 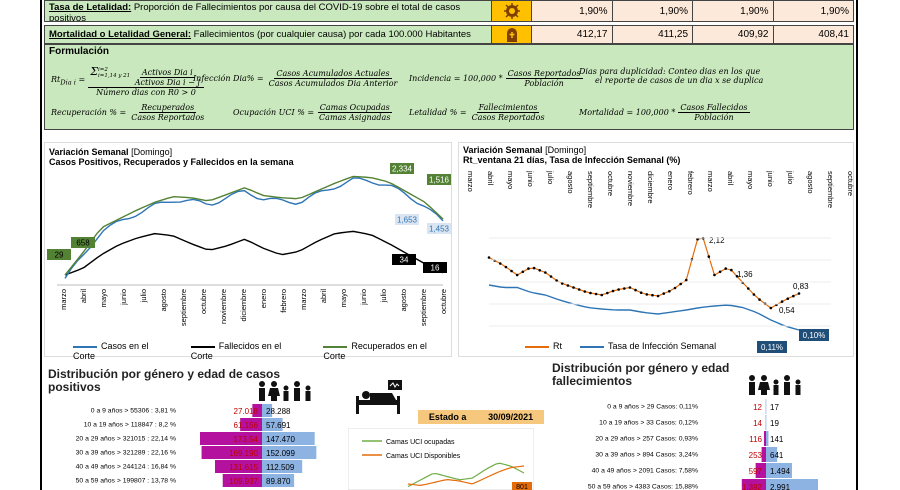 I want to click on age-group-label: 20 a 29 años > 257 Casos: 0,93%, so click(x=646, y=439).